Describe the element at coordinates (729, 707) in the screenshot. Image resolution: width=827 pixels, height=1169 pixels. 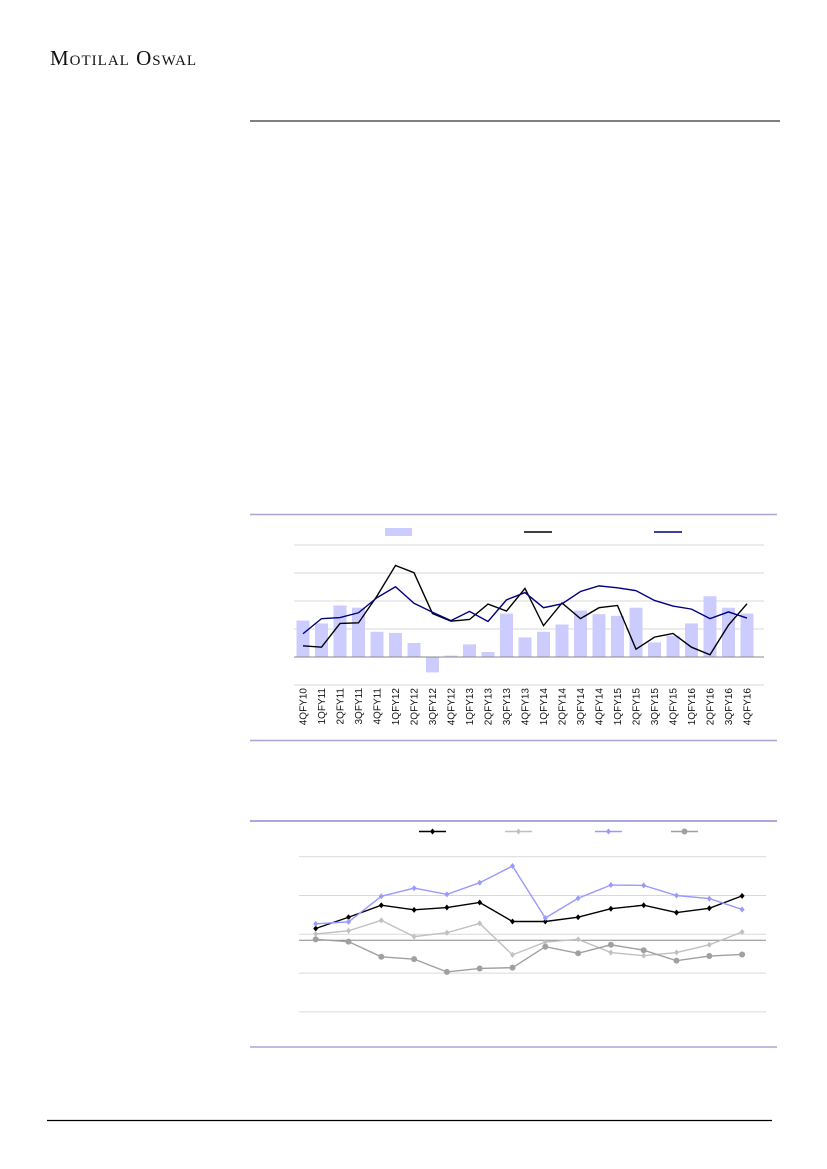
I see `x-tick-label: 3QFY16` at that location.